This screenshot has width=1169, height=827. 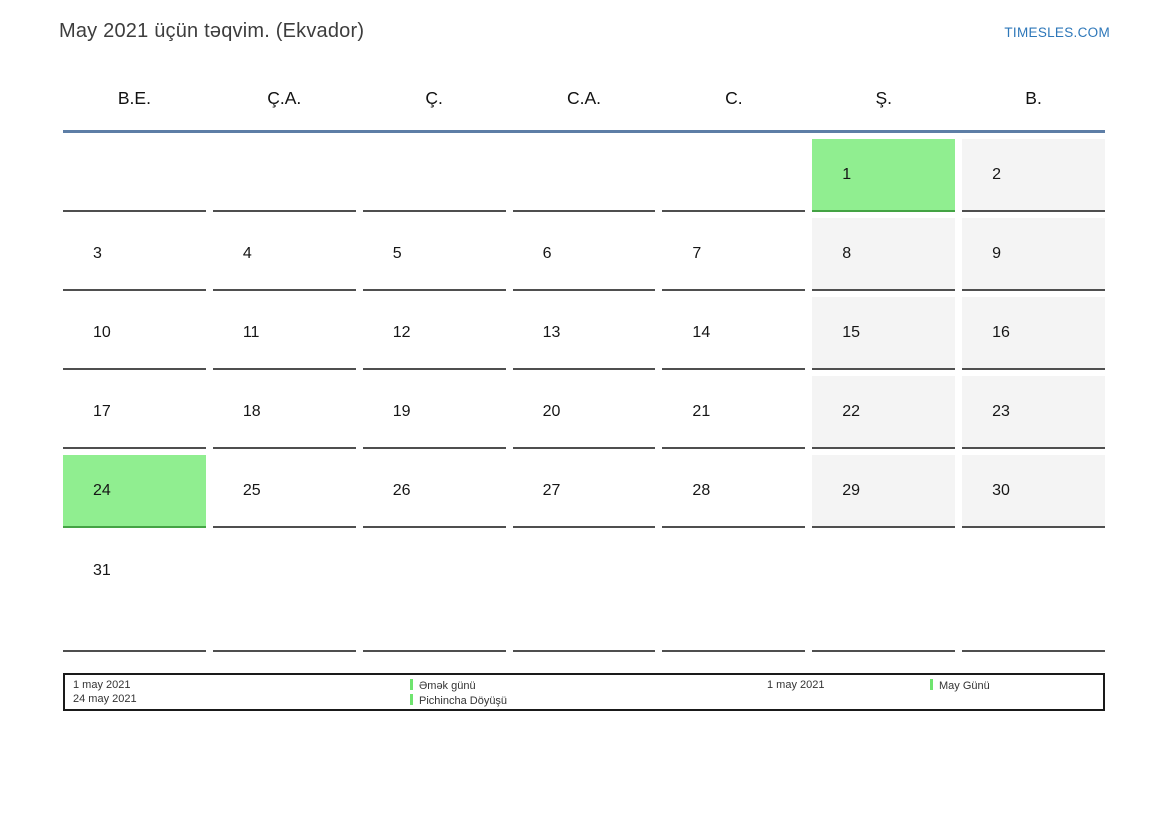 What do you see at coordinates (734, 254) in the screenshot?
I see `day-cell: 7` at bounding box center [734, 254].